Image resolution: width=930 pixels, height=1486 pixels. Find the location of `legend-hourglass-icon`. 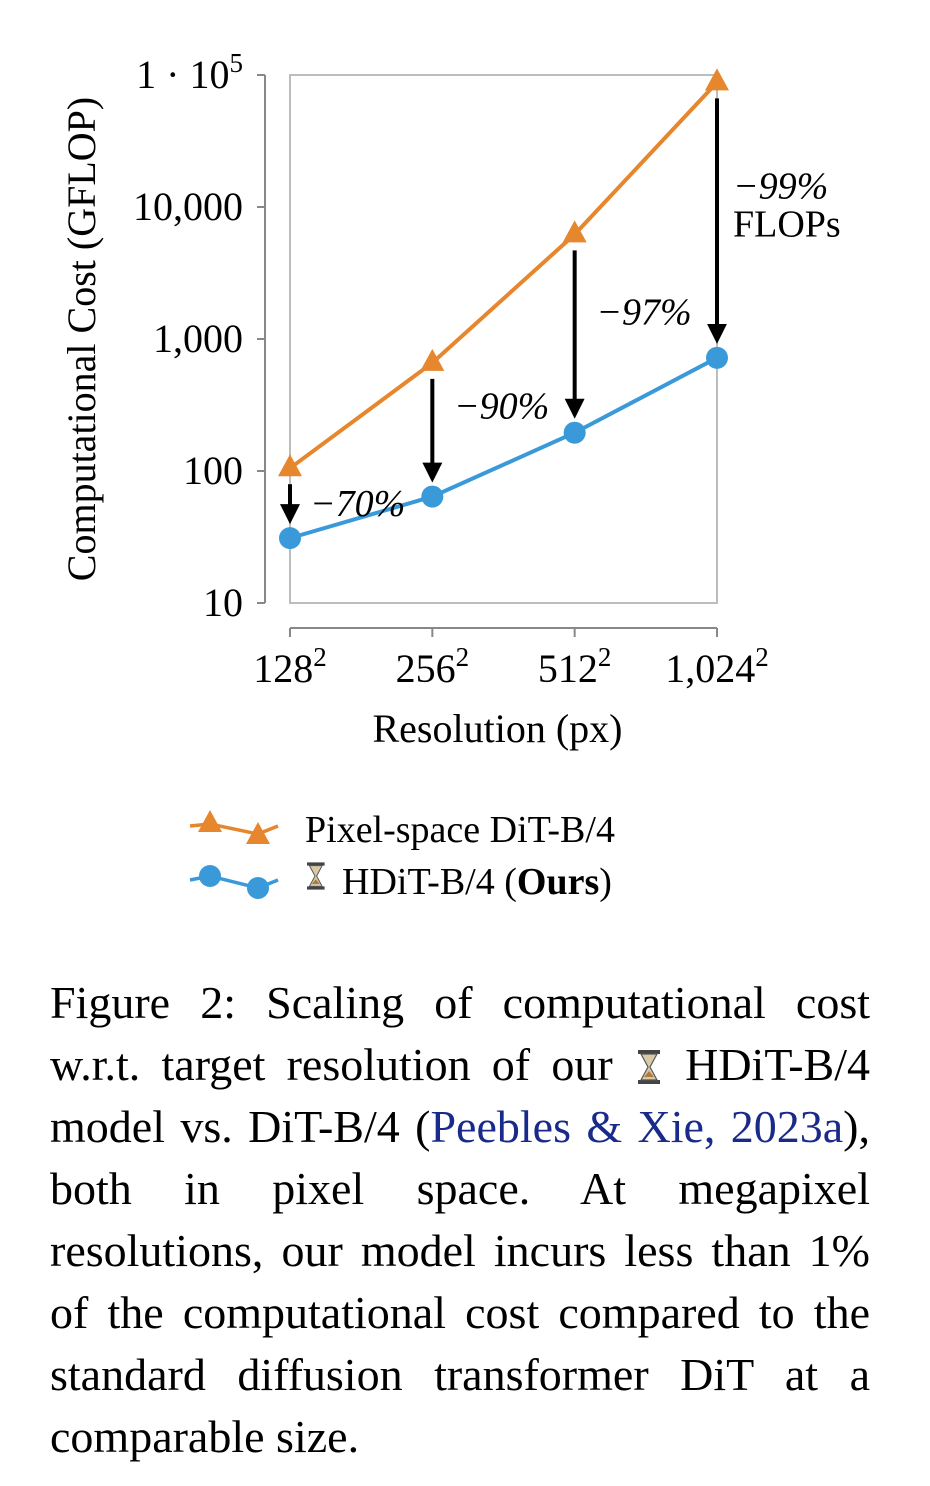

legend-hourglass-icon is located at coordinates (316, 876).